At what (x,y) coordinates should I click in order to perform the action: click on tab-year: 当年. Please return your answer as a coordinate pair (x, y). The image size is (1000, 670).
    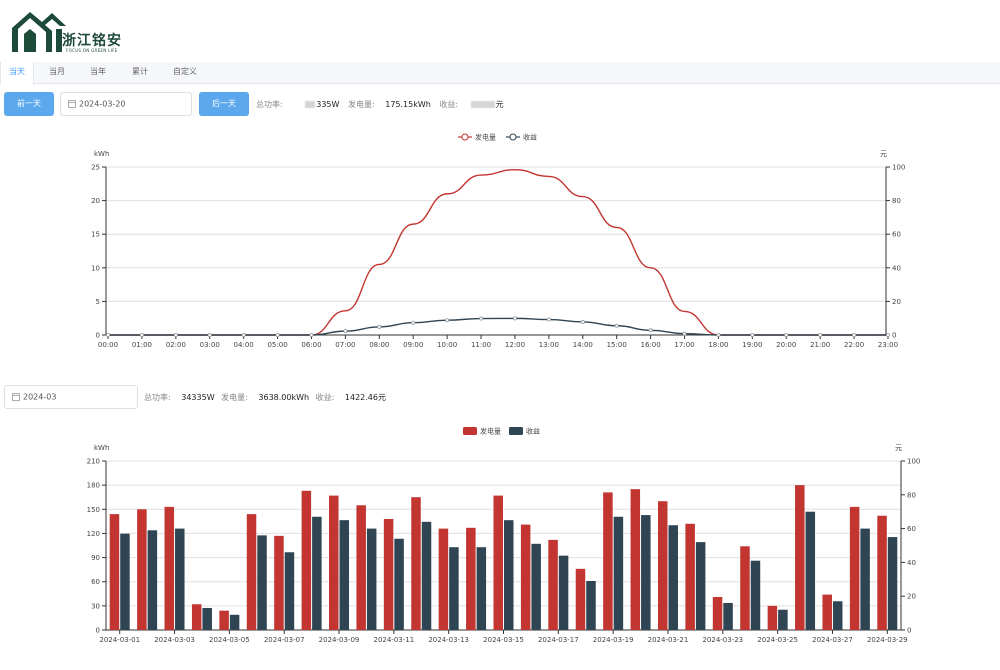
    Looking at the image, I should click on (98, 71).